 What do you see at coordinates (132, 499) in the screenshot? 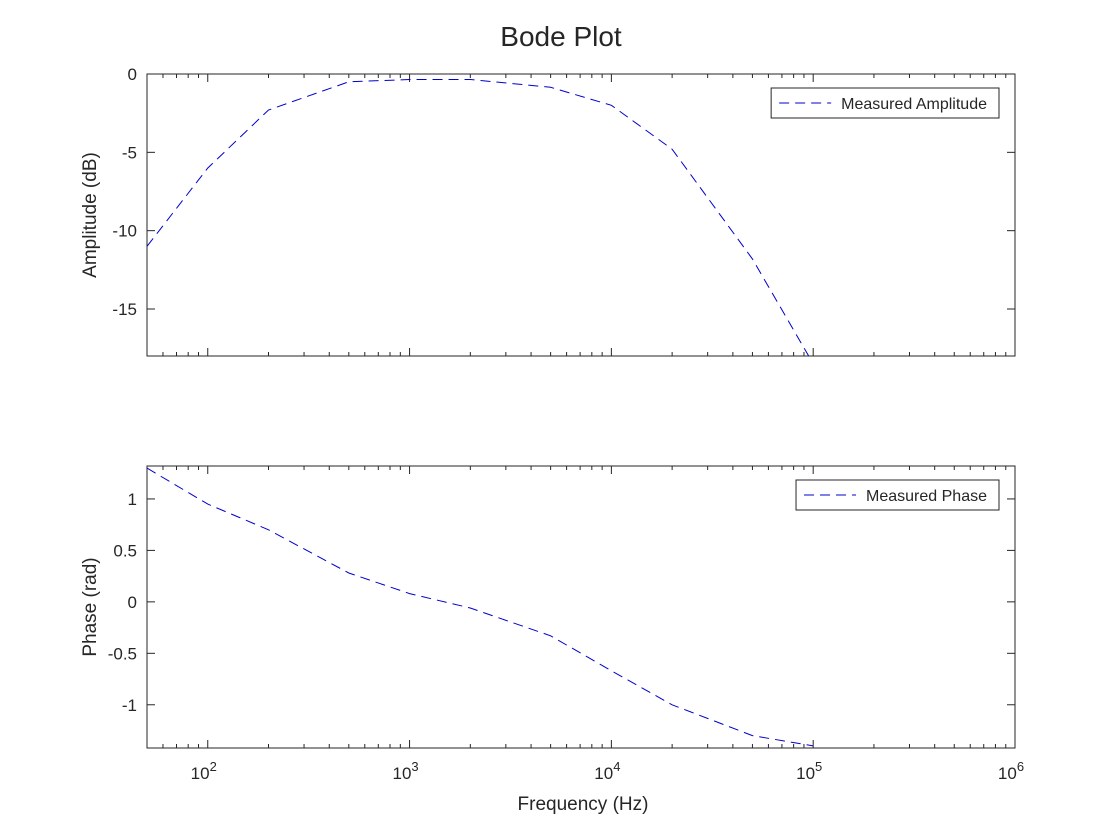
I see `y-tick-label: 1` at bounding box center [132, 499].